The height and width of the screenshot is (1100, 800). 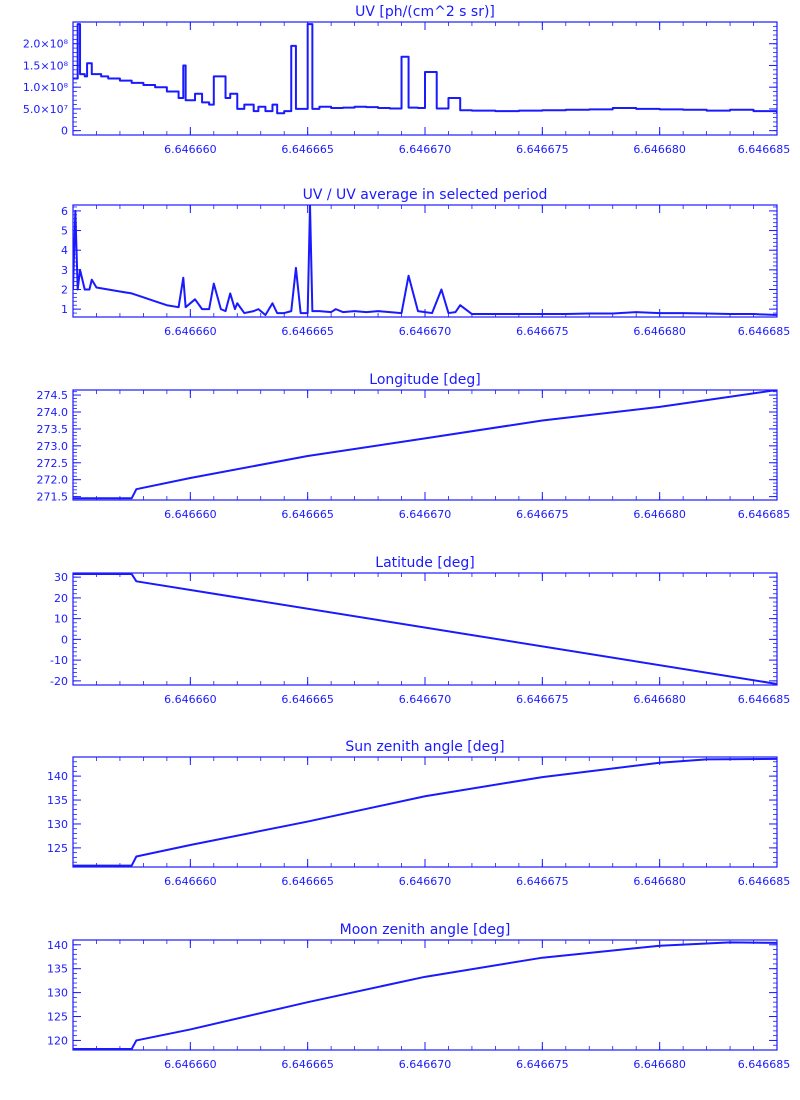 What do you see at coordinates (64, 211) in the screenshot?
I see `y-tick-label: 6` at bounding box center [64, 211].